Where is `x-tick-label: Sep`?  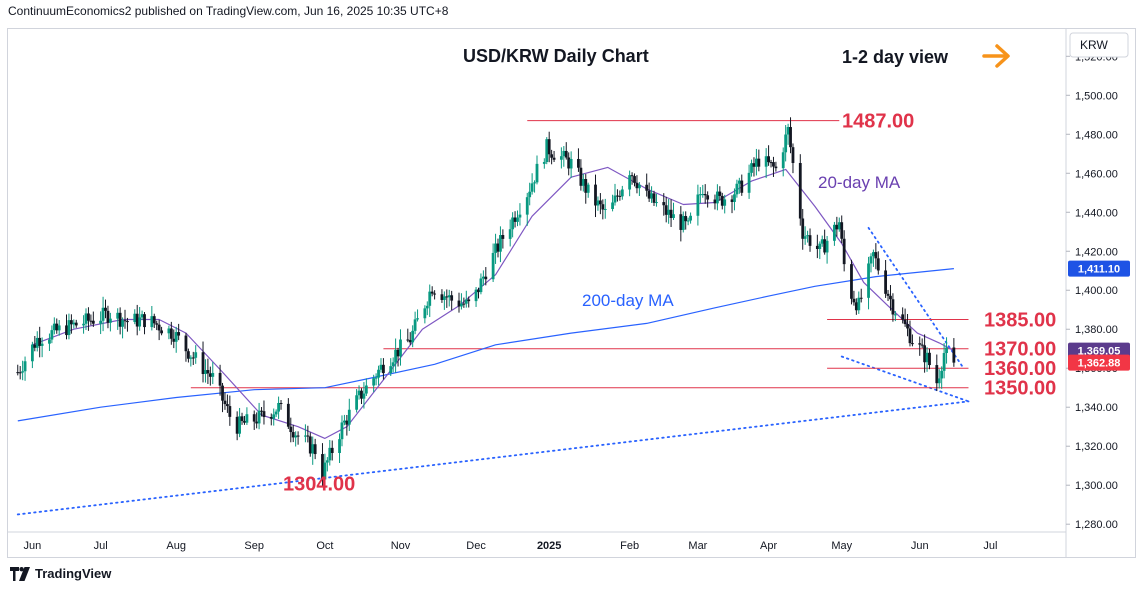
x-tick-label: Sep is located at coordinates (254, 546).